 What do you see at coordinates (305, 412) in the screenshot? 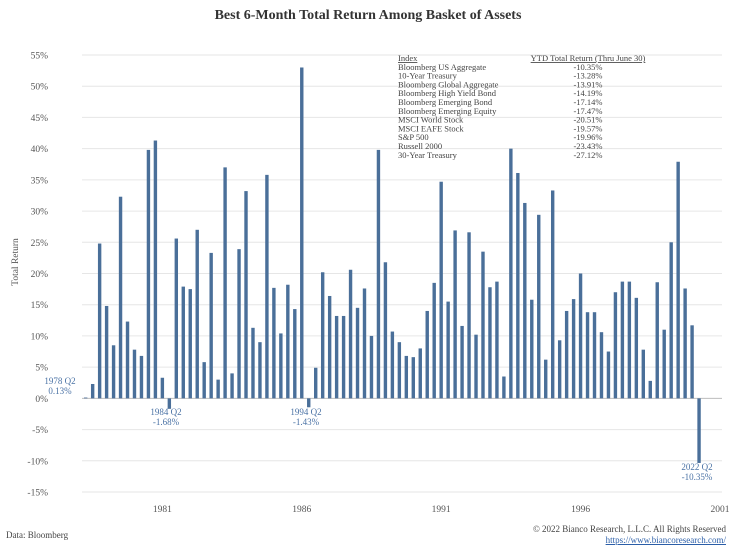
I see `annotation-quarter: 1994 Q2` at bounding box center [305, 412].